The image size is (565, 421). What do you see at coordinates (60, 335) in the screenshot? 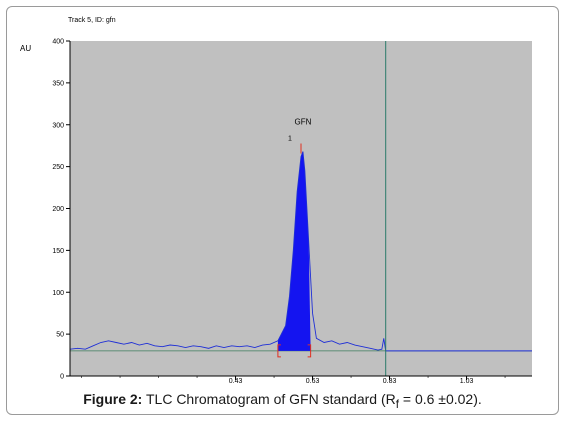
I see `y-tick-label: 50` at bounding box center [60, 335].